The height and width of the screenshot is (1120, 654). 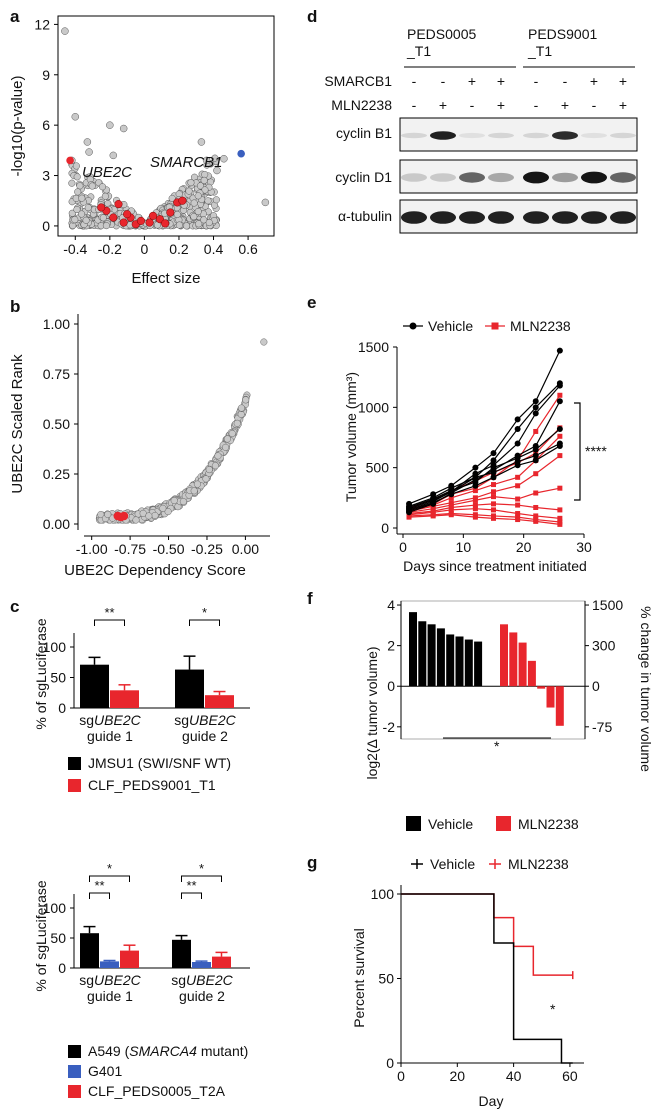 I want to click on growth-ytick-label: 1000, so click(x=373, y=407).